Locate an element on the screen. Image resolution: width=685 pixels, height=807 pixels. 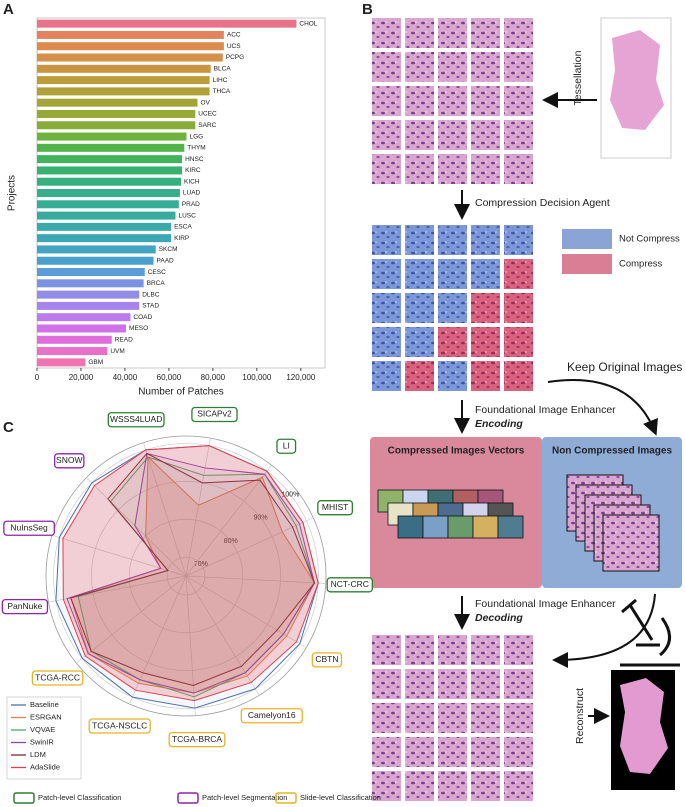
category-label: NuInsSeg is located at coordinates (29, 528).